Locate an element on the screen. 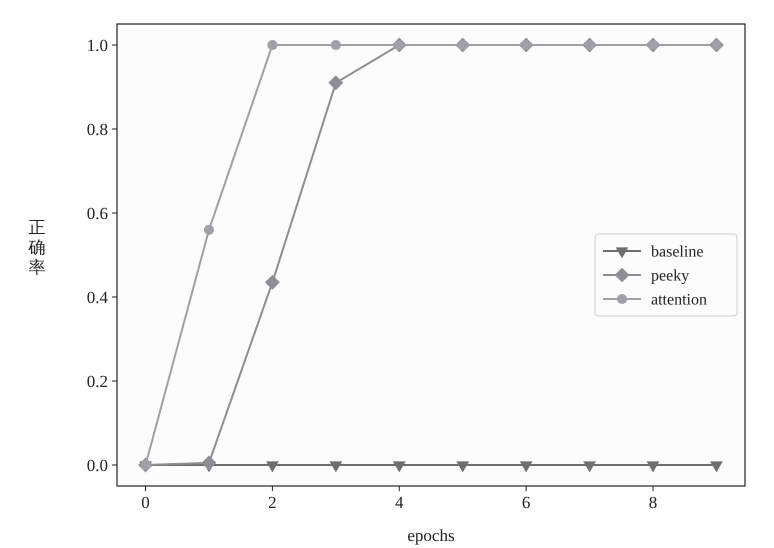 The image size is (774, 548). legend-label: peeky is located at coordinates (670, 276).